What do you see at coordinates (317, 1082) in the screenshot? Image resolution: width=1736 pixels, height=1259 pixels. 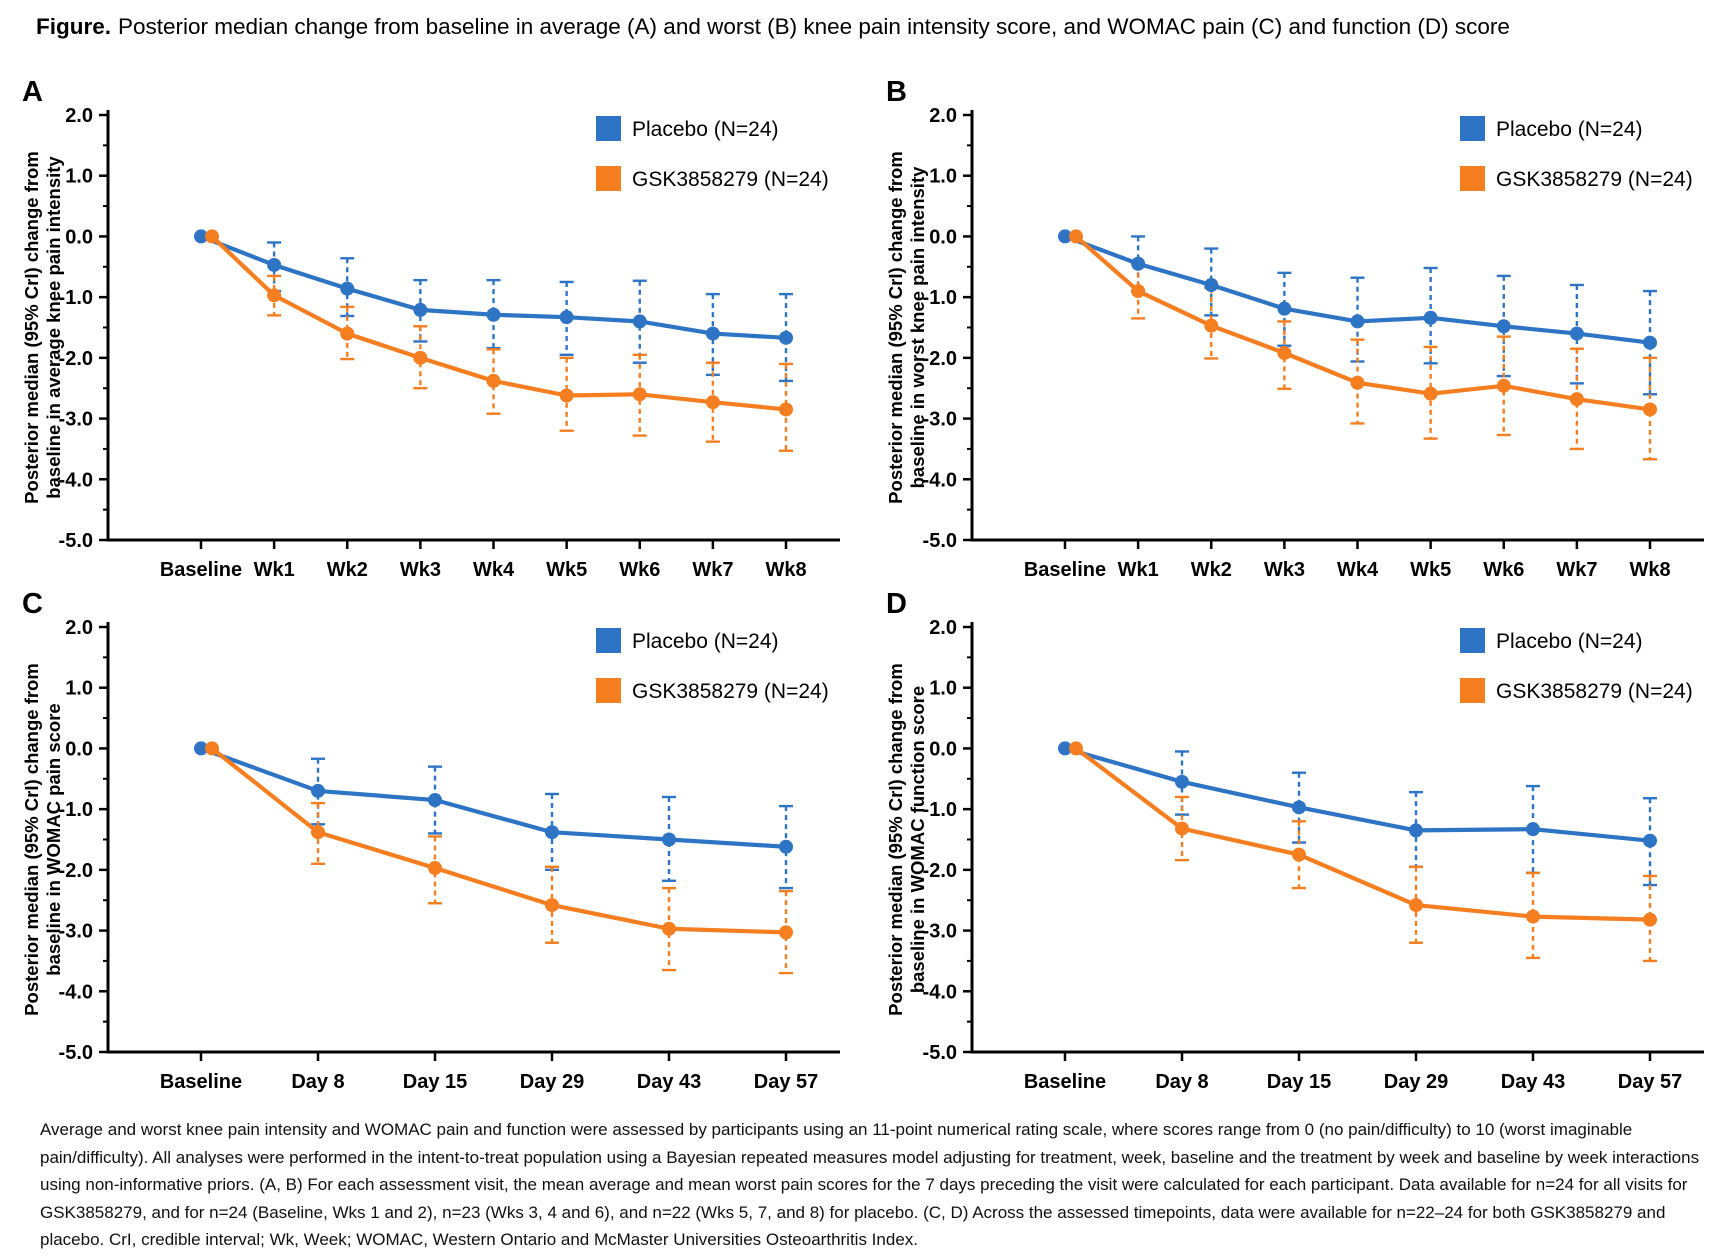 I see `x-tick-label: Day 8` at bounding box center [317, 1082].